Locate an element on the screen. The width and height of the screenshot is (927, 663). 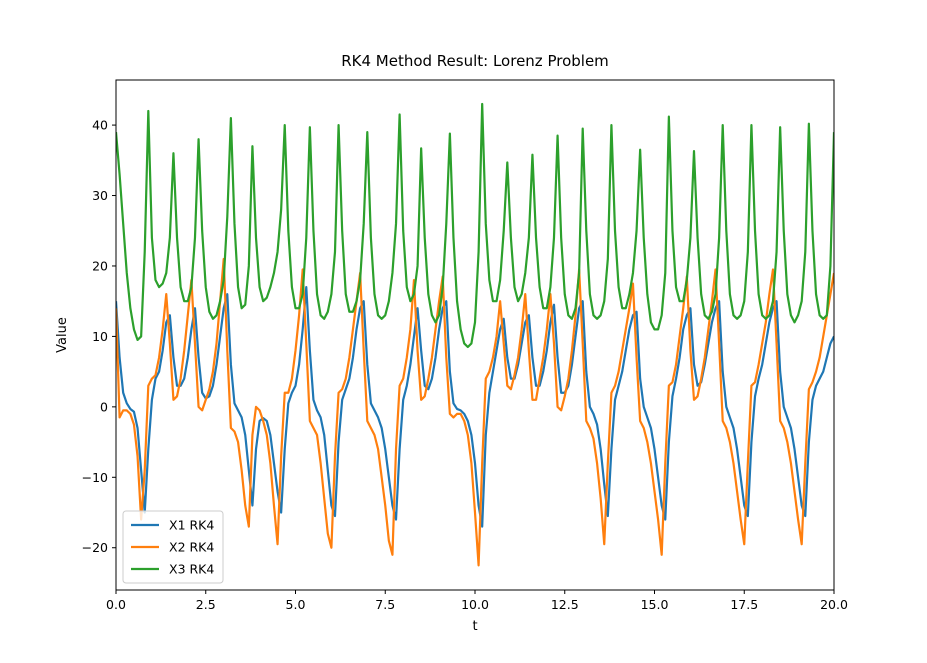
y-tick-label: −10 is located at coordinates (95, 477).